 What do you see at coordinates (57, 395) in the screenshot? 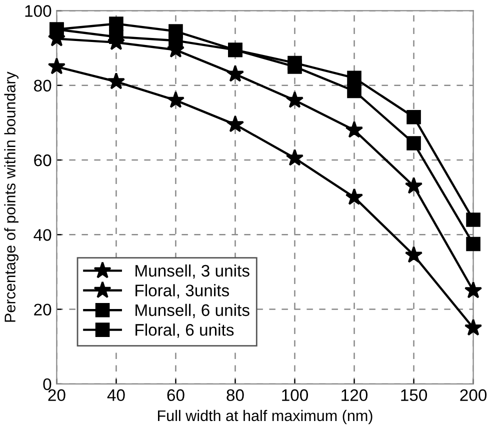
I see `x-tick-label: 20` at bounding box center [57, 395].